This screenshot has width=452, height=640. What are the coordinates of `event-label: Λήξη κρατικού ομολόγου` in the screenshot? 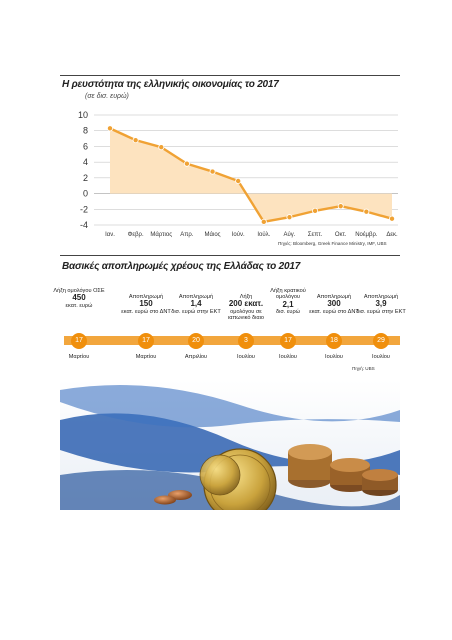 It's located at (288, 294).